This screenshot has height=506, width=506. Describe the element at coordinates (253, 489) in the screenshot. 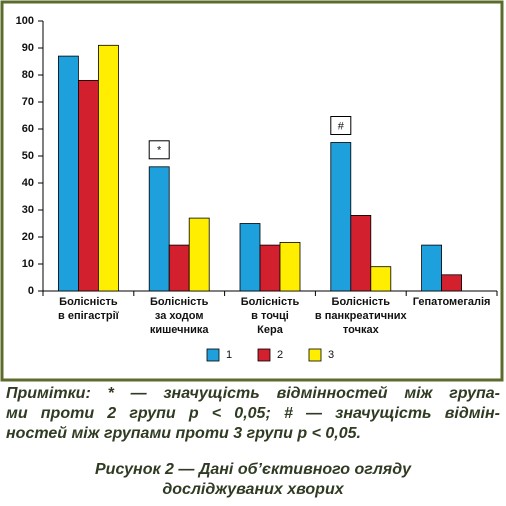

I see `caption-line: досліджуваних хворих` at that location.